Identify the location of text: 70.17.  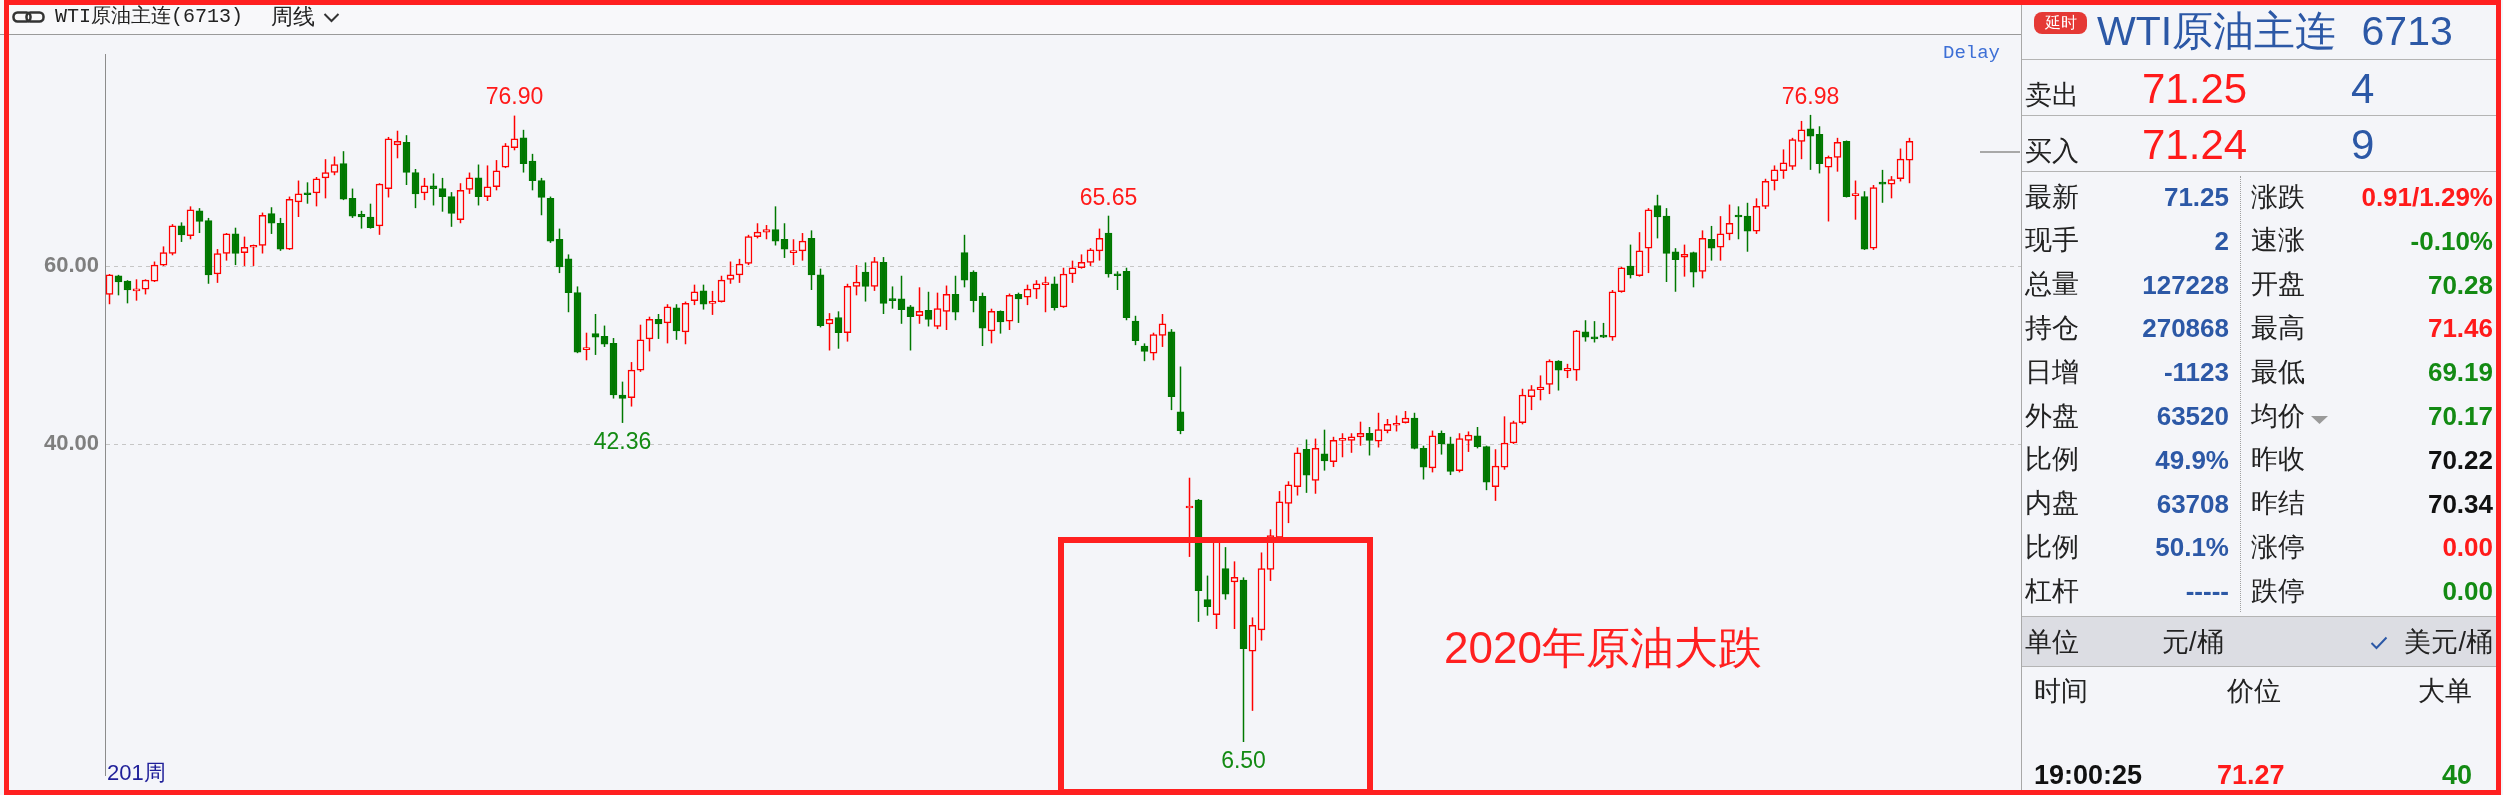
(2460, 416).